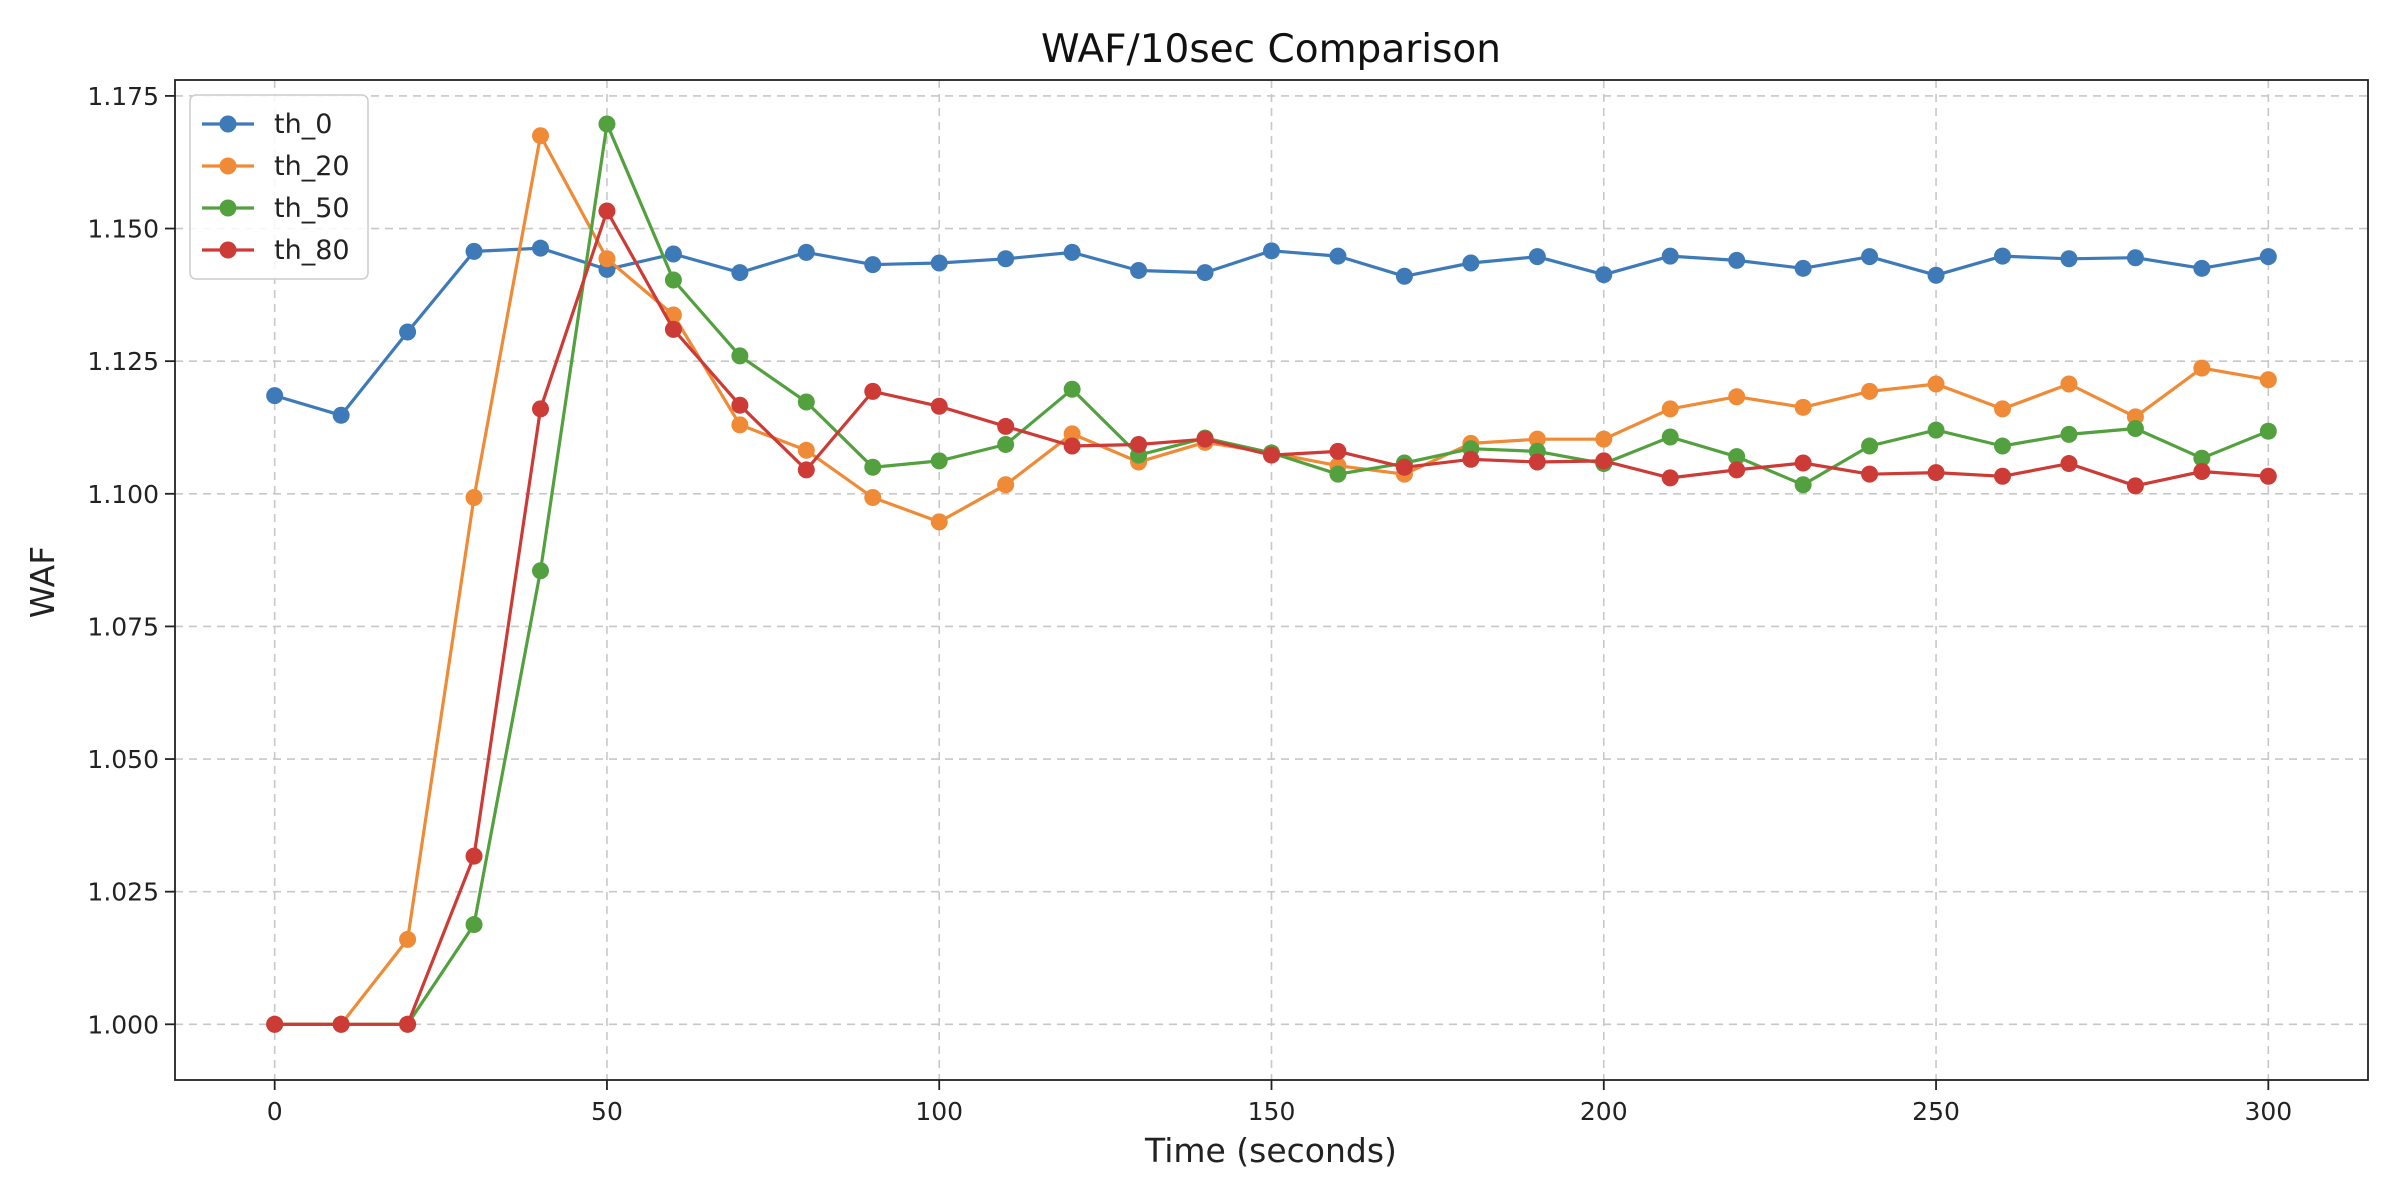  Describe the element at coordinates (939, 1111) in the screenshot. I see `x-tick-label: 100` at that location.